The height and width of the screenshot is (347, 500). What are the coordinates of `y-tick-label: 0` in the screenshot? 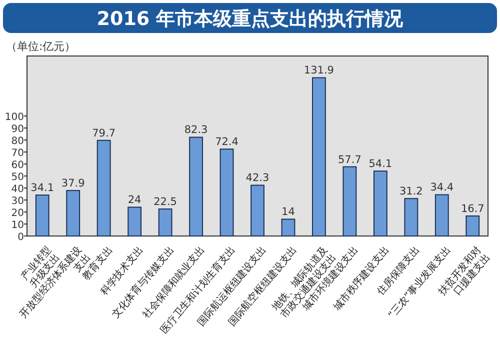 It's located at (21, 237).